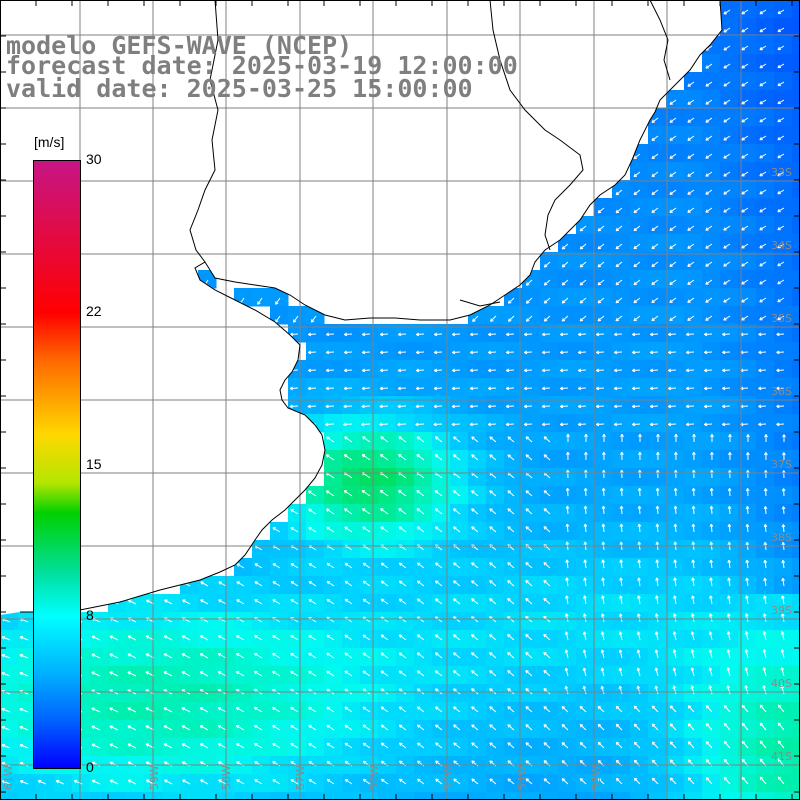  What do you see at coordinates (57, 464) in the screenshot?
I see `colorbar` at bounding box center [57, 464].